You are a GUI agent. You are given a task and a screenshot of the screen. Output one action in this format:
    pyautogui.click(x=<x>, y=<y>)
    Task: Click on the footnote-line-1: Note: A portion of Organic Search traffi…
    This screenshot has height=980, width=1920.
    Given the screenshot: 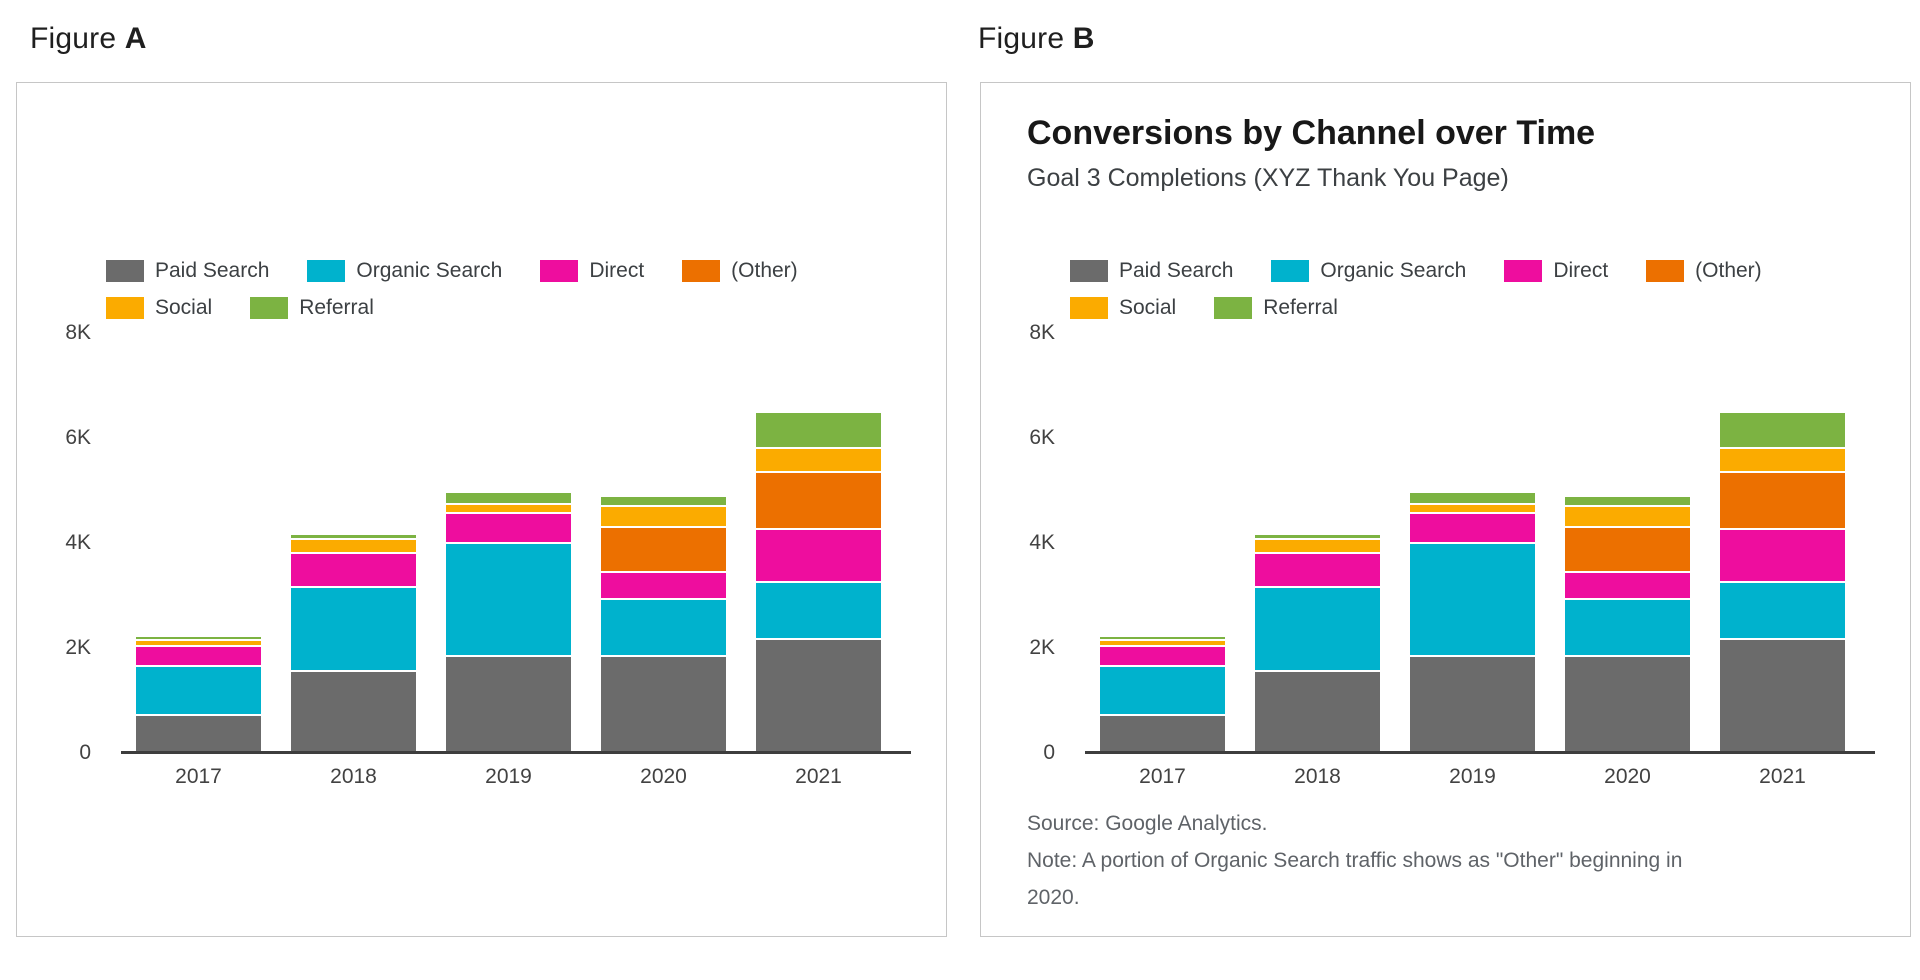 What is the action you would take?
    pyautogui.click(x=1355, y=860)
    